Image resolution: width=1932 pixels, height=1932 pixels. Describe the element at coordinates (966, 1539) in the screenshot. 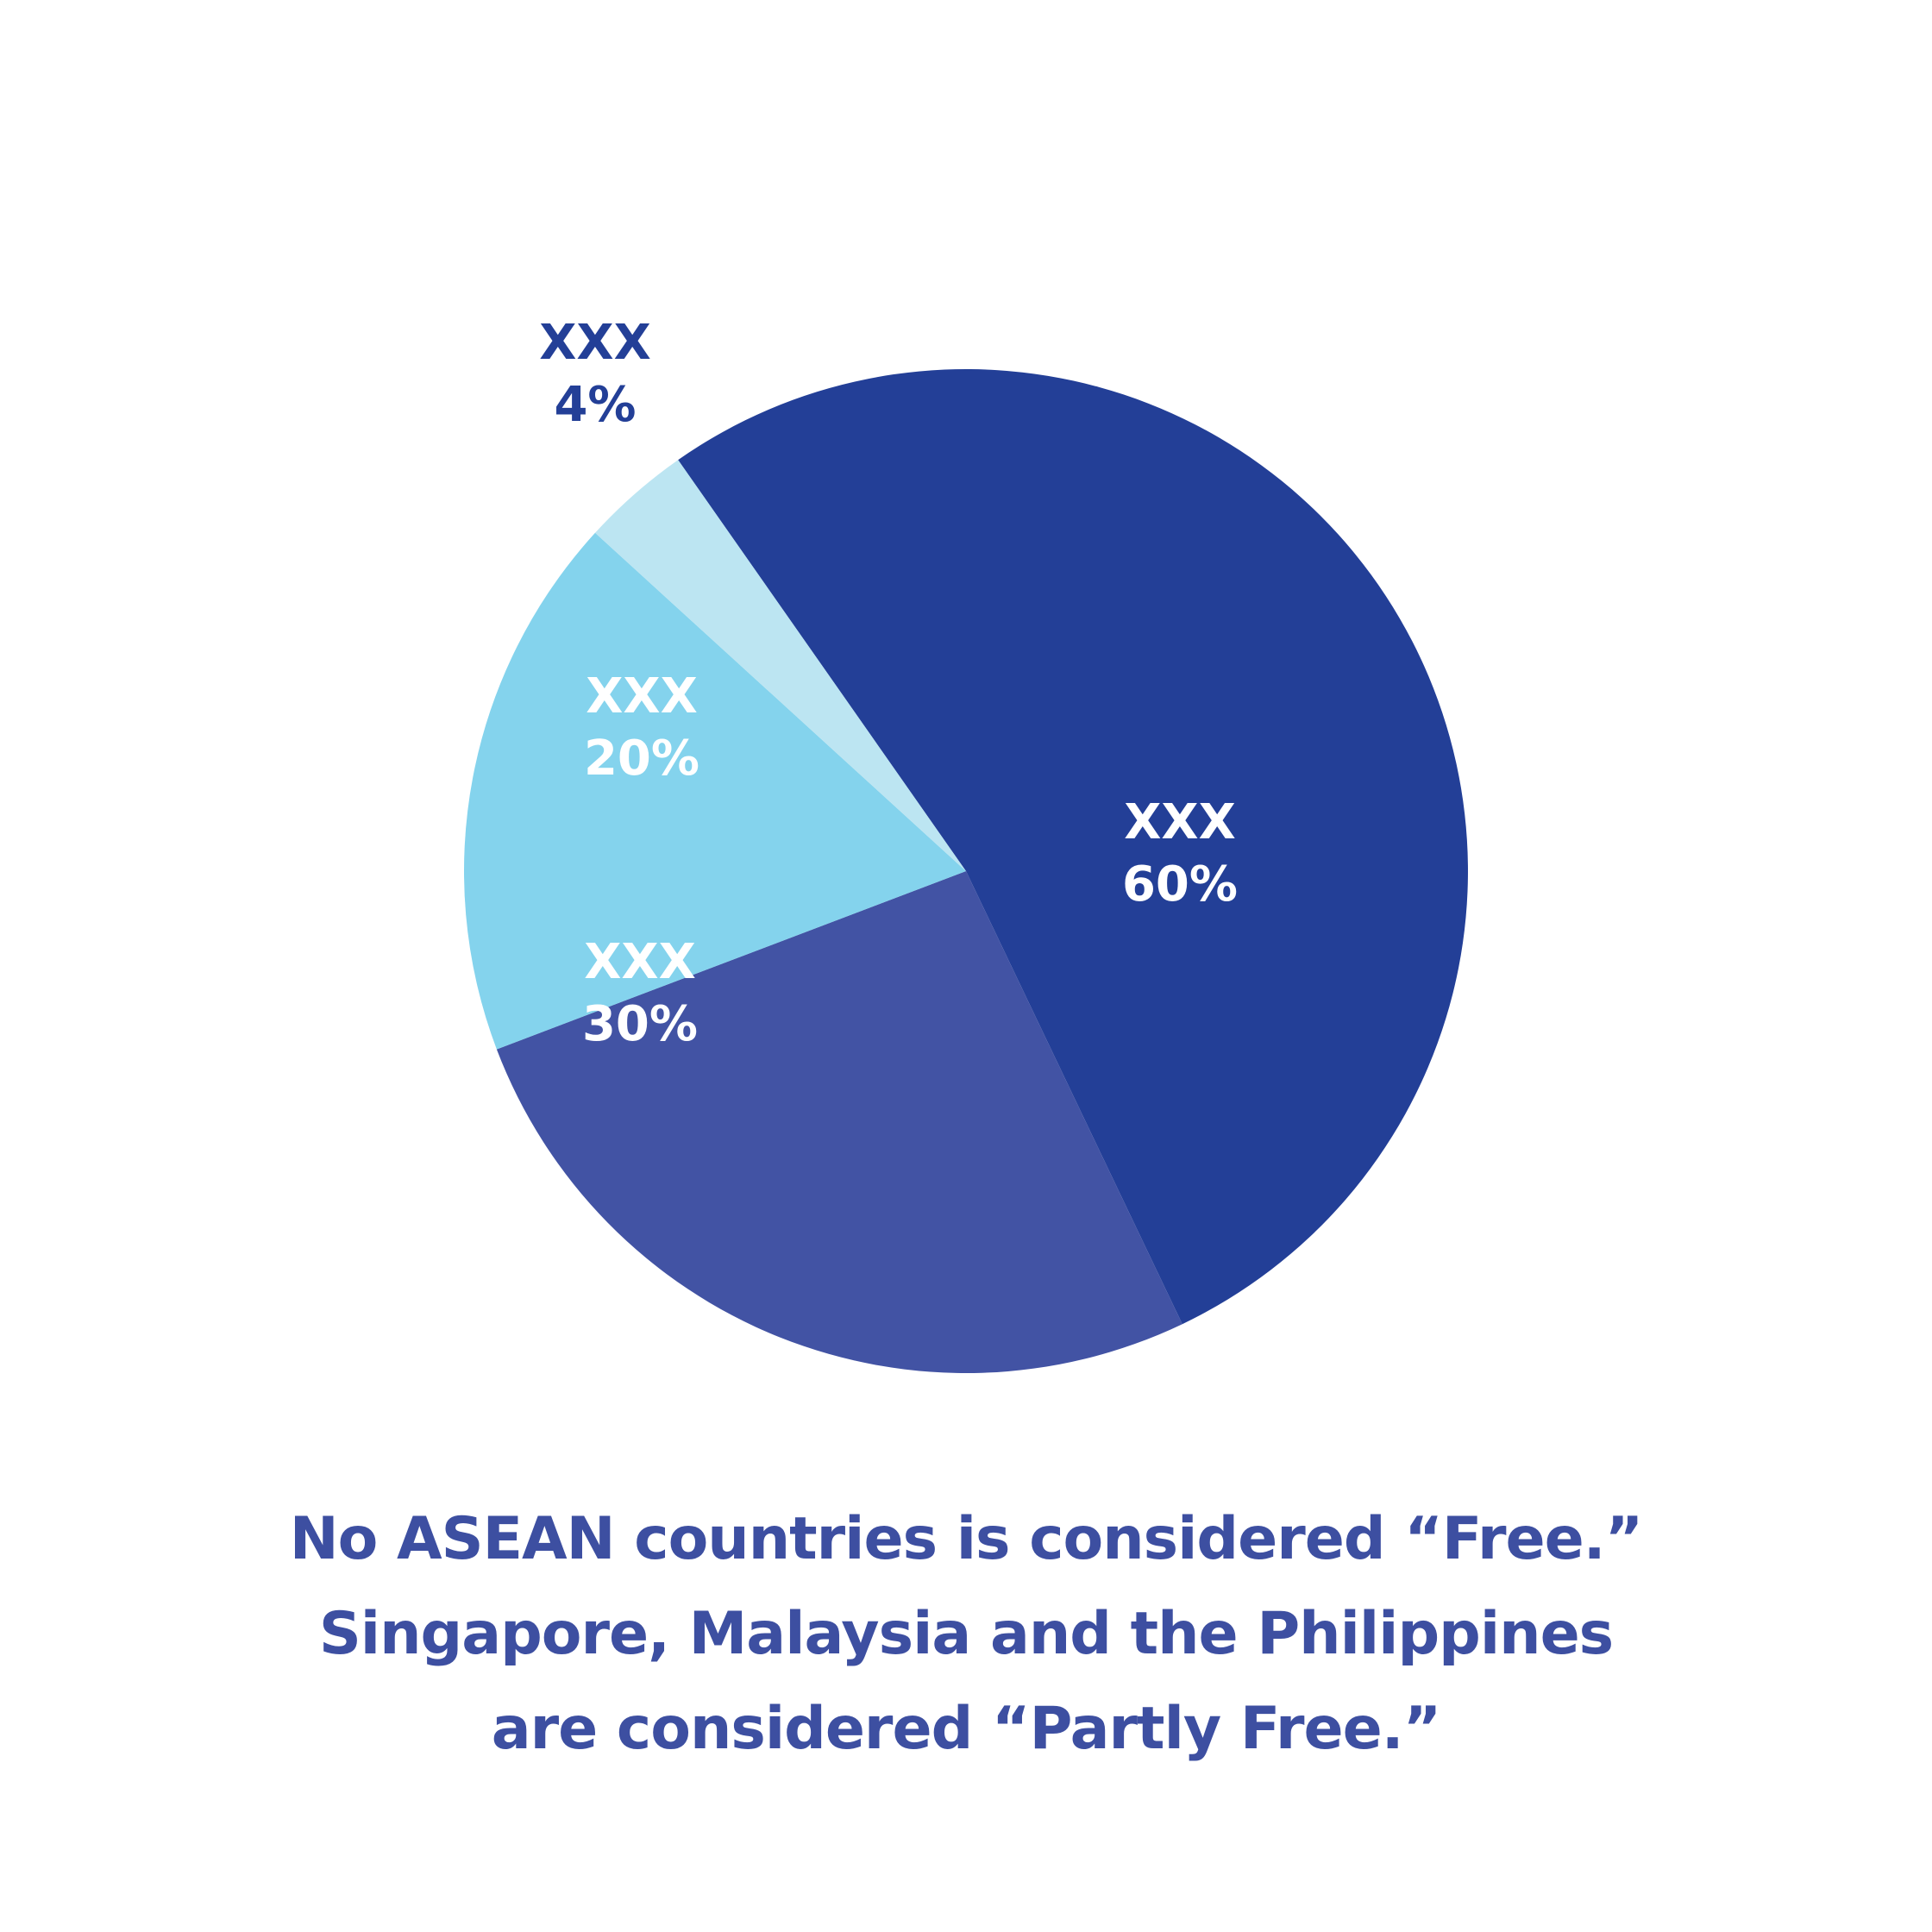

I see `caption-line-1: No ASEAN countries is considered “Free.”` at that location.